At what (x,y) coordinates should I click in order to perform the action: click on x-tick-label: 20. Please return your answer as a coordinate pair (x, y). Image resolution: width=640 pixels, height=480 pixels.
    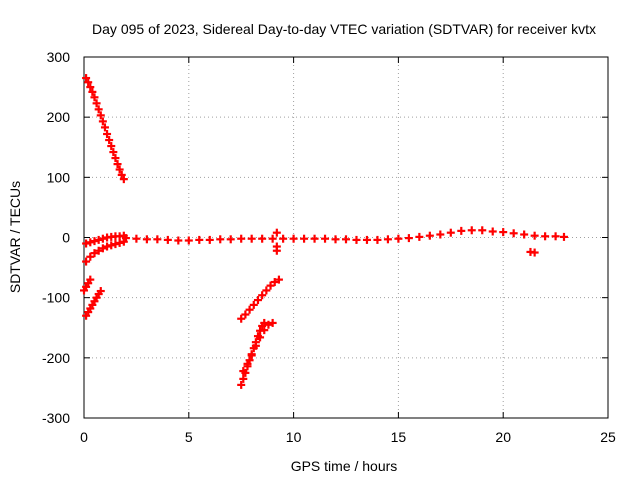
    Looking at the image, I should click on (503, 437).